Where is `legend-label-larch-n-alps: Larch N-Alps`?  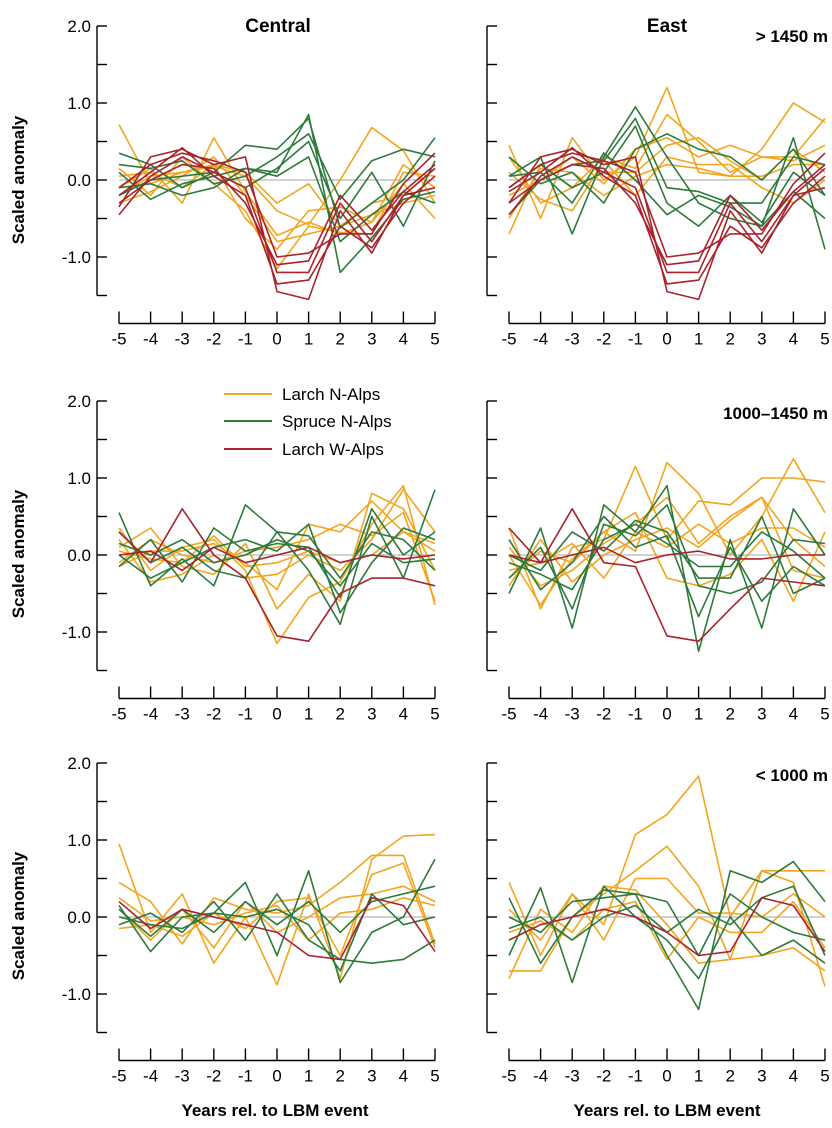
legend-label-larch-n-alps: Larch N-Alps is located at coordinates (331, 394).